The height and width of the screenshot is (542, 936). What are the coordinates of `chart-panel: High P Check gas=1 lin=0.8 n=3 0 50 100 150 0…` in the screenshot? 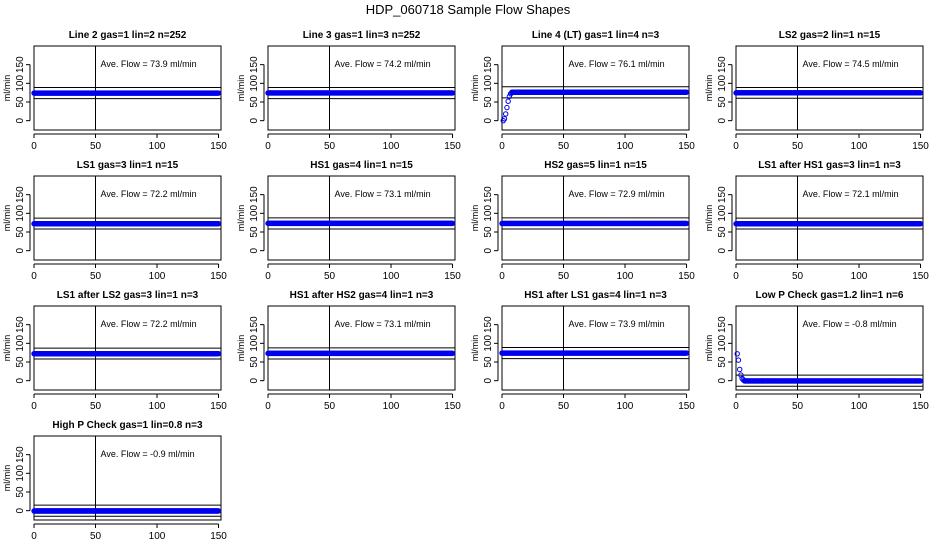 It's located at (117, 477).